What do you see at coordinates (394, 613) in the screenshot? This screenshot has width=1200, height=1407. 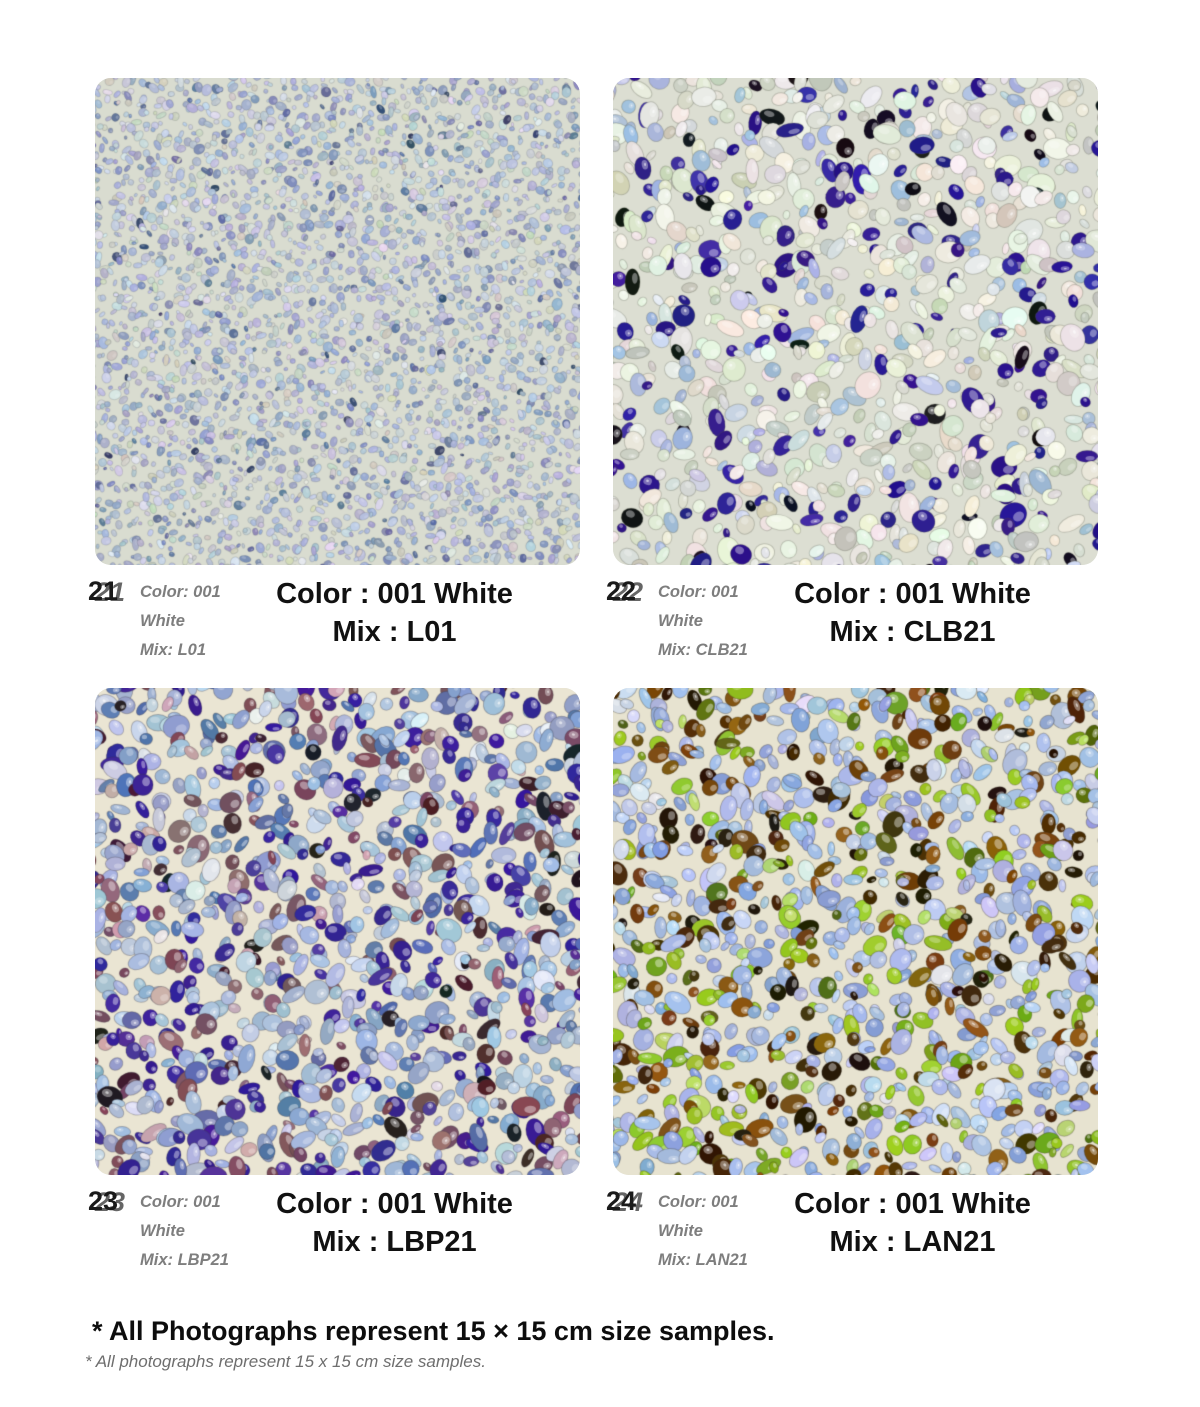 I see `sample-caption-big: Color : 001 White Mix : L01` at bounding box center [394, 613].